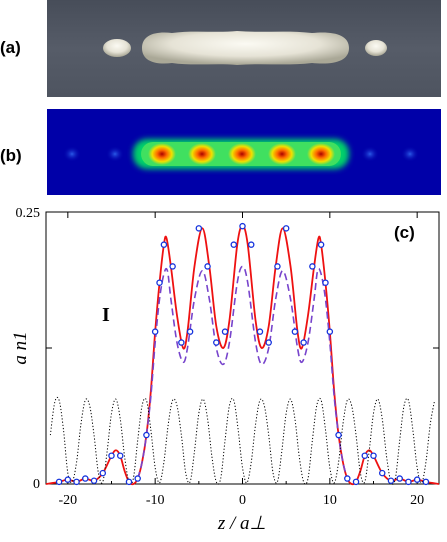 This screenshot has width=447, height=542. Describe the element at coordinates (10, 47) in the screenshot. I see `panel-a-label: (a)` at that location.